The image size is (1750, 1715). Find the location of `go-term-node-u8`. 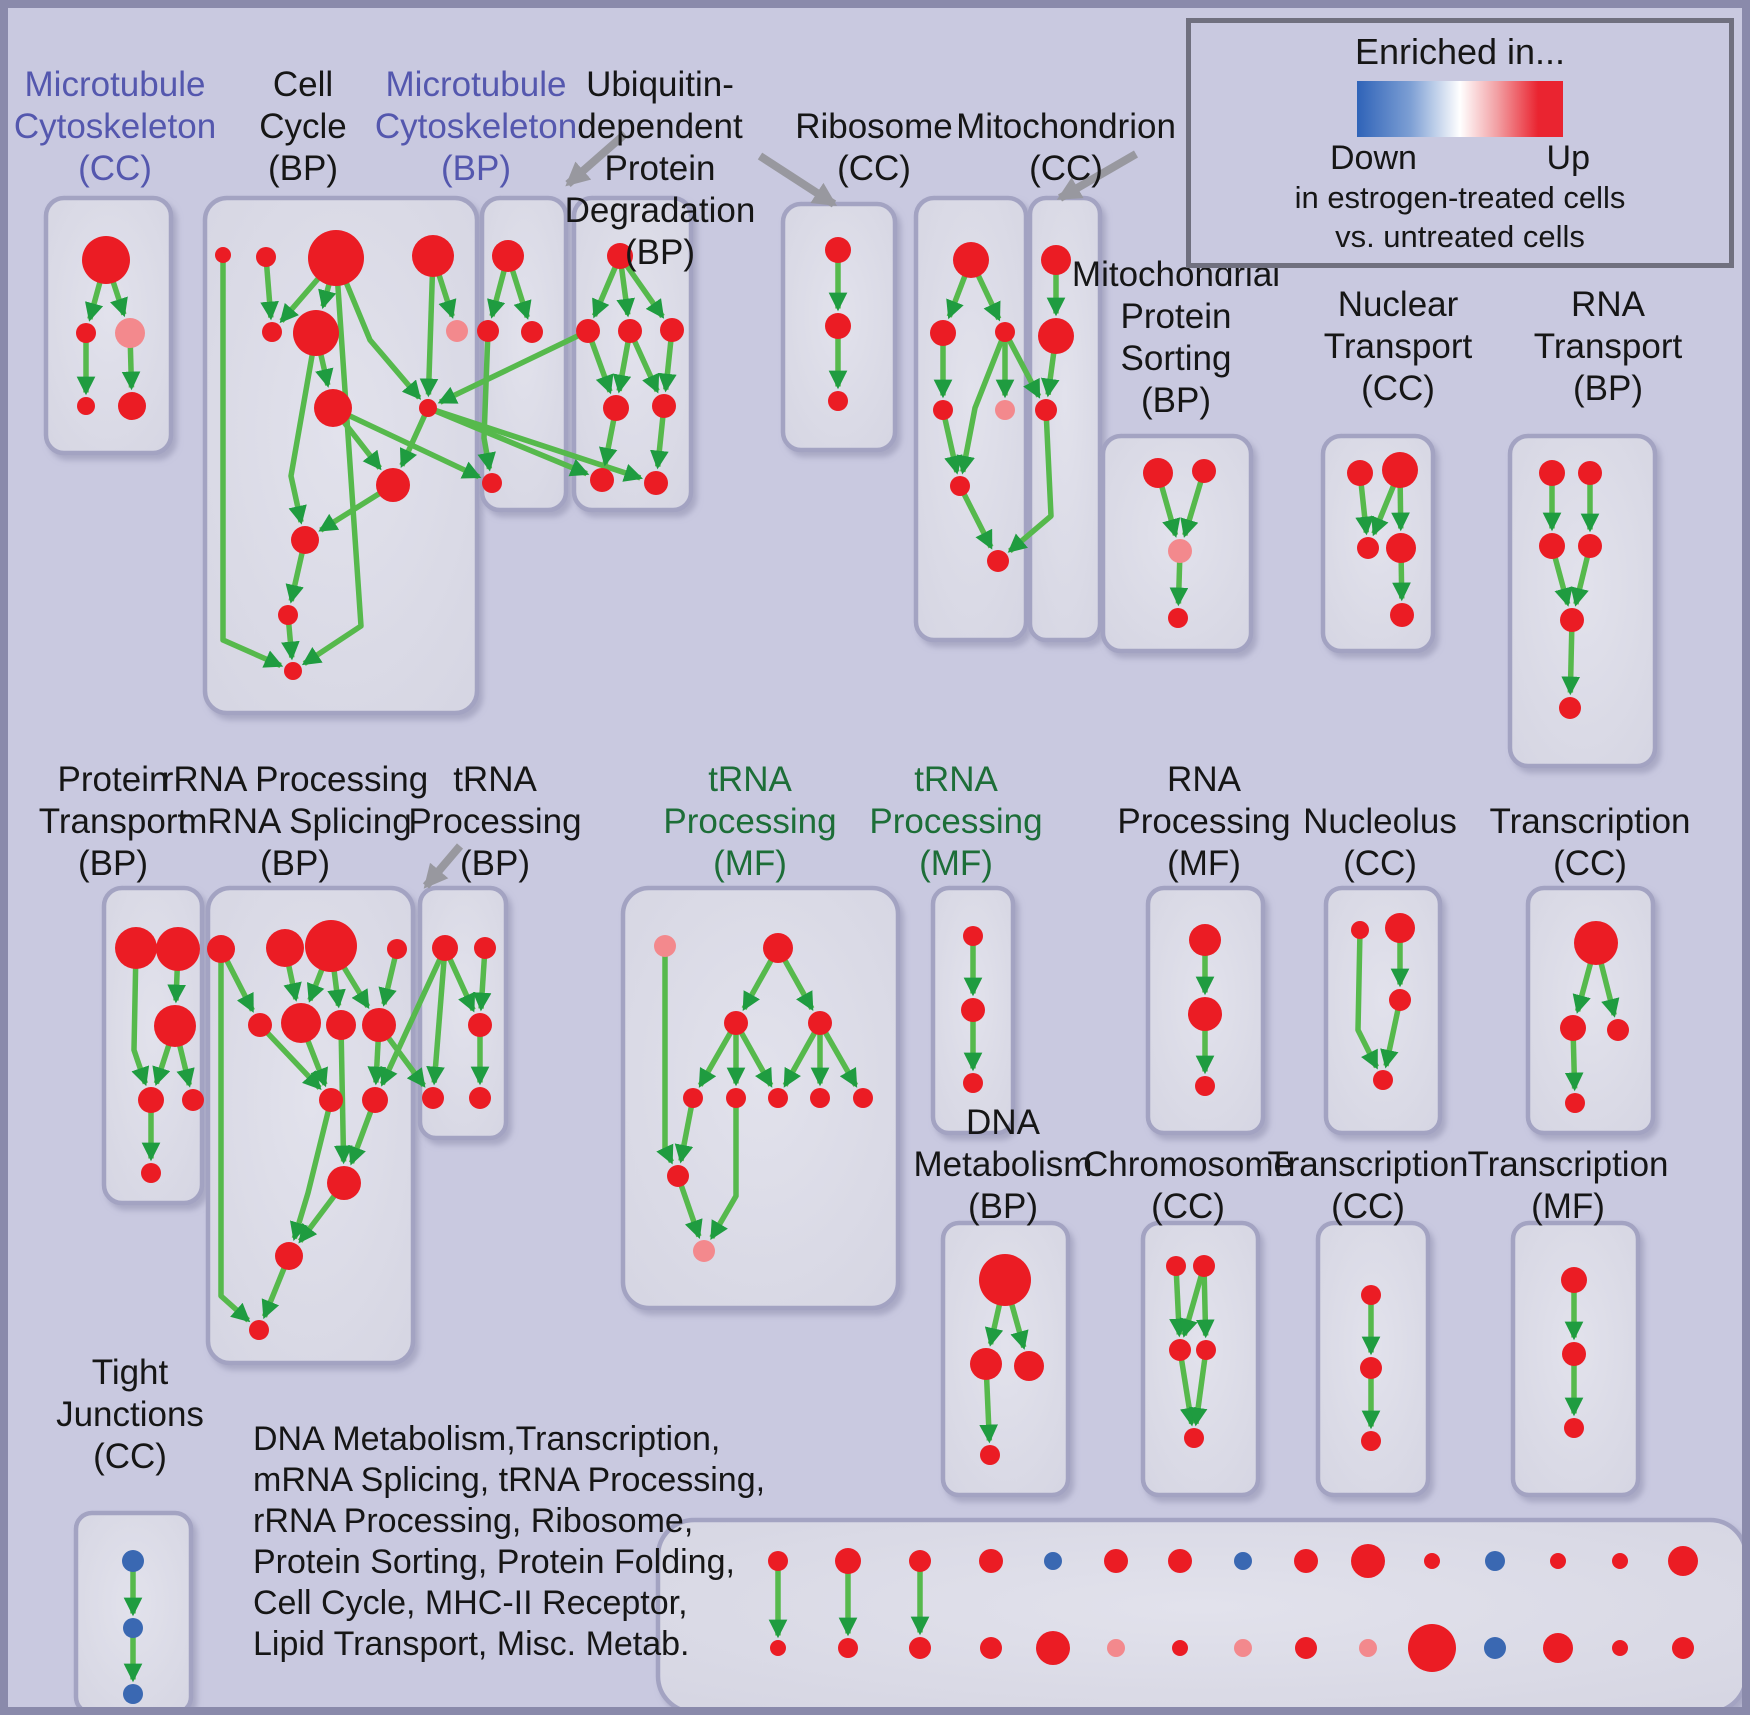

go-term-node-u8 is located at coordinates (656, 483).